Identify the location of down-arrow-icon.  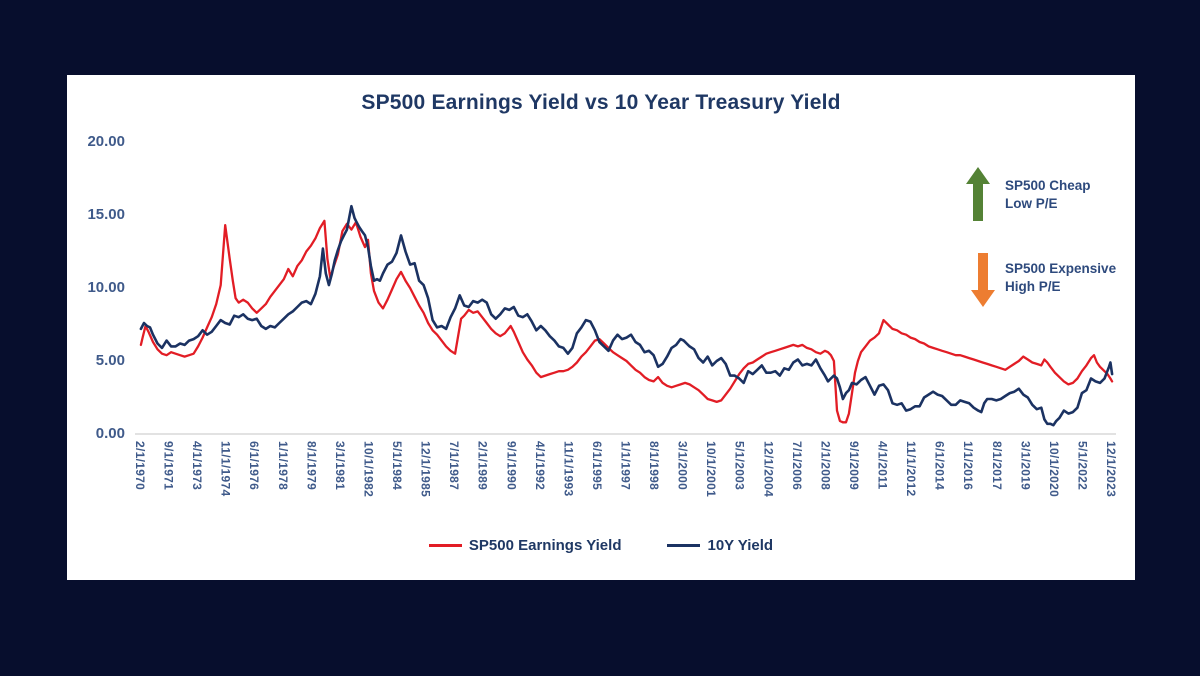
(983, 280).